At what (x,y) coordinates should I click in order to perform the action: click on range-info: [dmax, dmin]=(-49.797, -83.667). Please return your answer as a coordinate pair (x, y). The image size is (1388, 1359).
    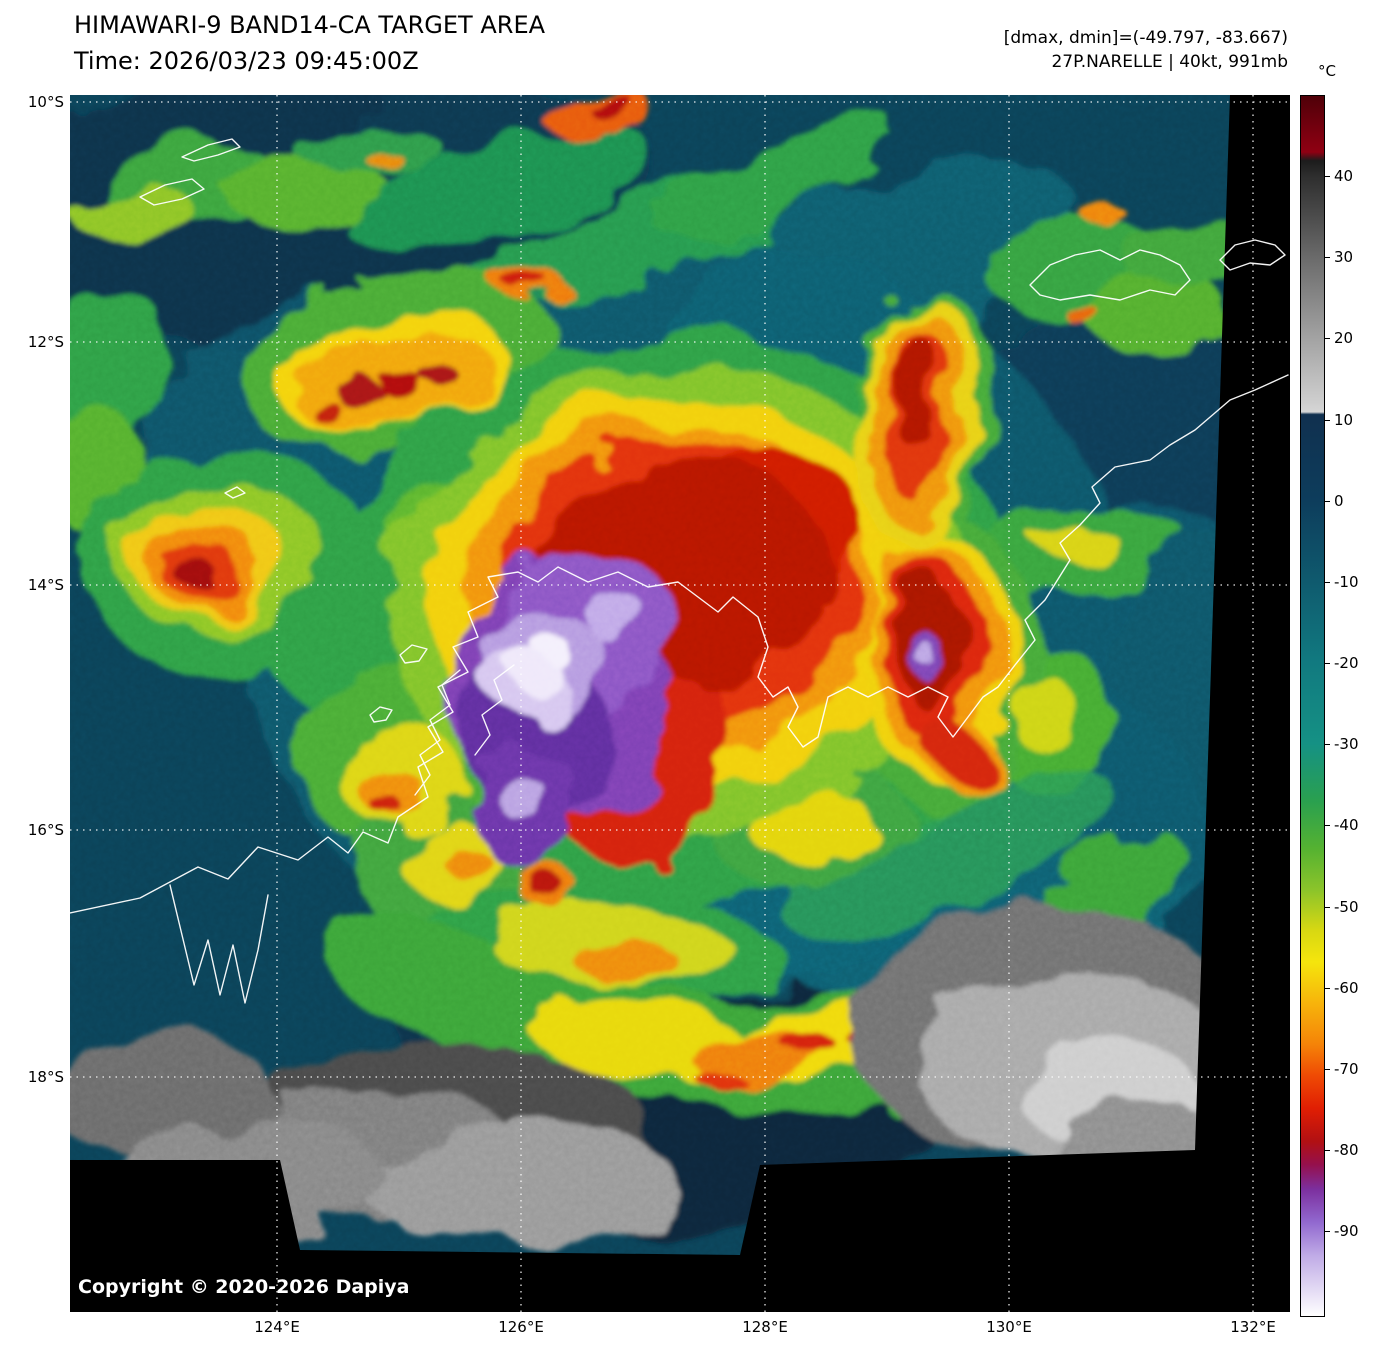
    Looking at the image, I should click on (1145, 38).